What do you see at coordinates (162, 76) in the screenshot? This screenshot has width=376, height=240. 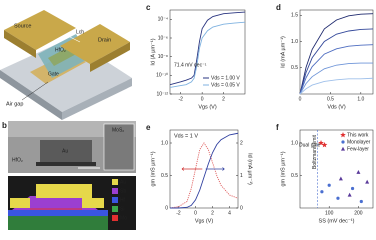 I see `y-tick-label: 10⁻¹⁰` at bounding box center [162, 76].